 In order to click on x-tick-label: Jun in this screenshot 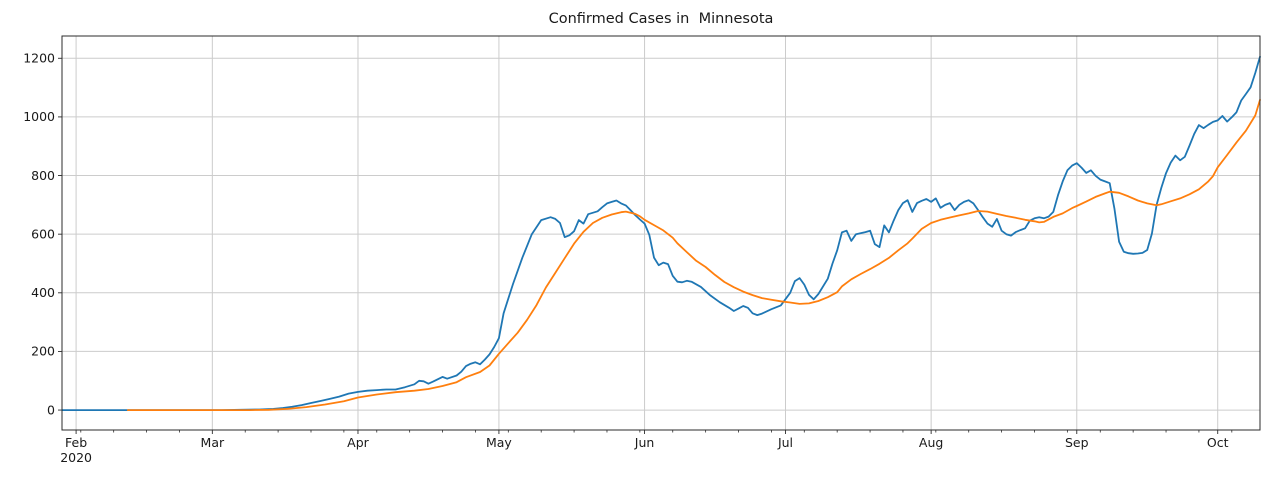, I will do `click(644, 442)`.